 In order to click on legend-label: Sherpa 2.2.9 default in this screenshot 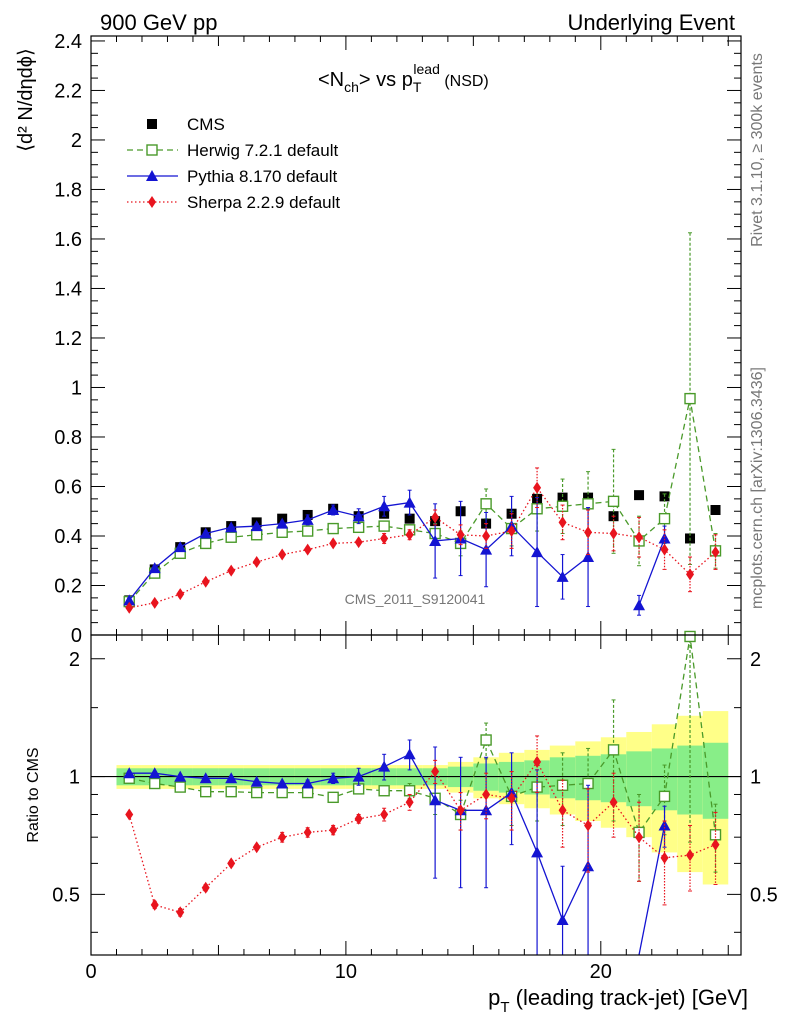, I will do `click(263, 202)`.